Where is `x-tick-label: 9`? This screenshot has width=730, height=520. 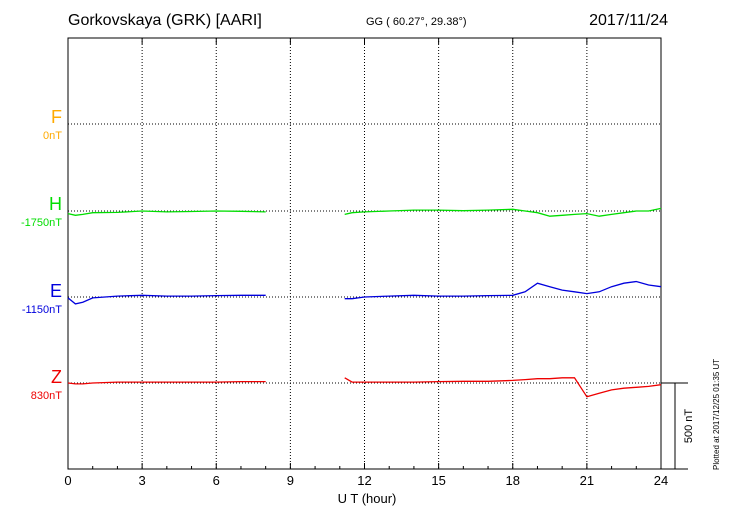
x-tick-label: 9 is located at coordinates (290, 480).